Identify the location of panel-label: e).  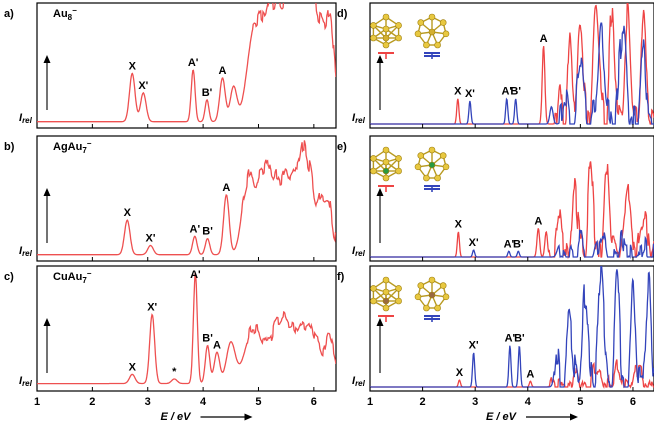
(342, 147).